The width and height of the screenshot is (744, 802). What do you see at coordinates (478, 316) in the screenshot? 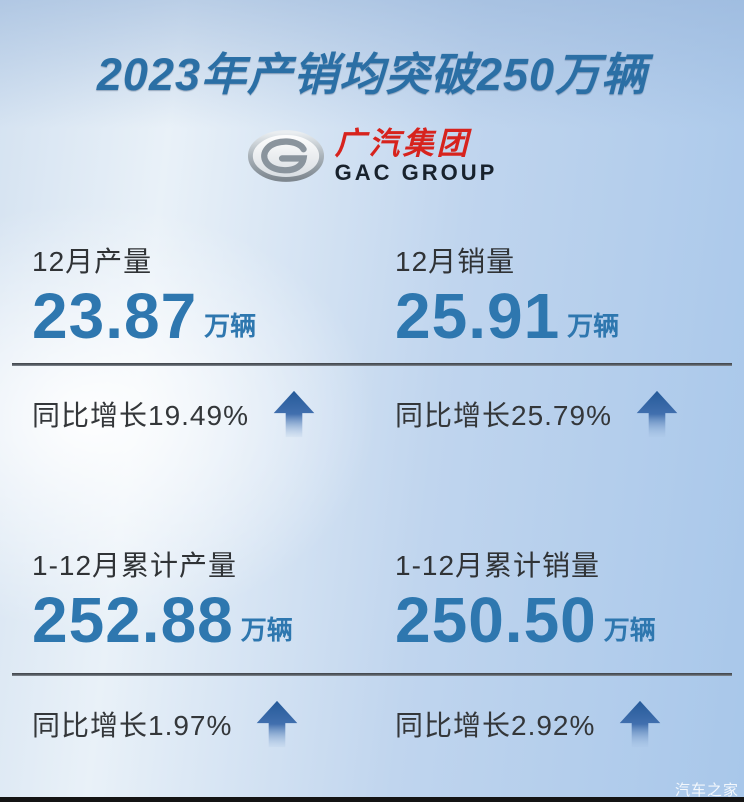
I see `stat-value: 25.91` at bounding box center [478, 316].